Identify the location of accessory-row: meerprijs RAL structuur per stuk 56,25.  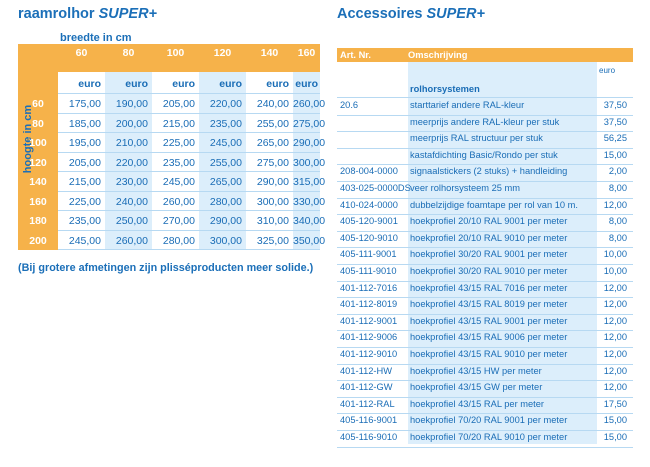
(485, 140).